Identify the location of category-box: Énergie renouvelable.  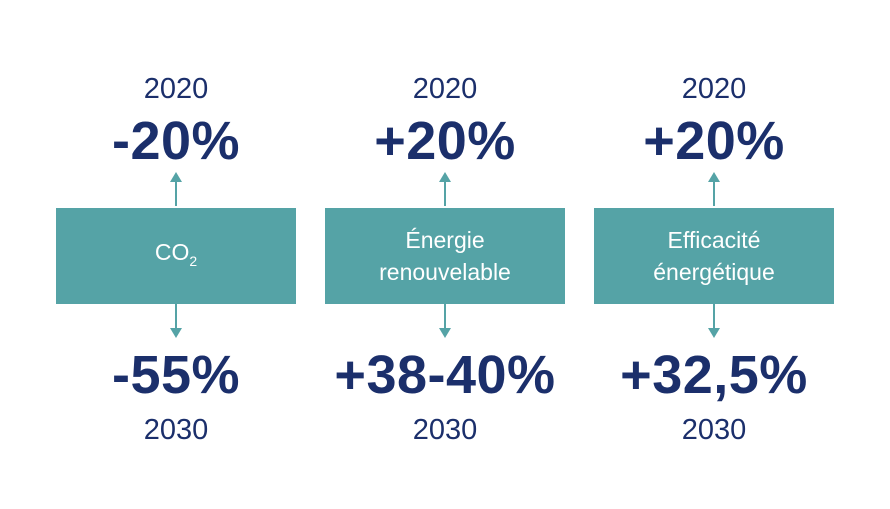
(445, 256).